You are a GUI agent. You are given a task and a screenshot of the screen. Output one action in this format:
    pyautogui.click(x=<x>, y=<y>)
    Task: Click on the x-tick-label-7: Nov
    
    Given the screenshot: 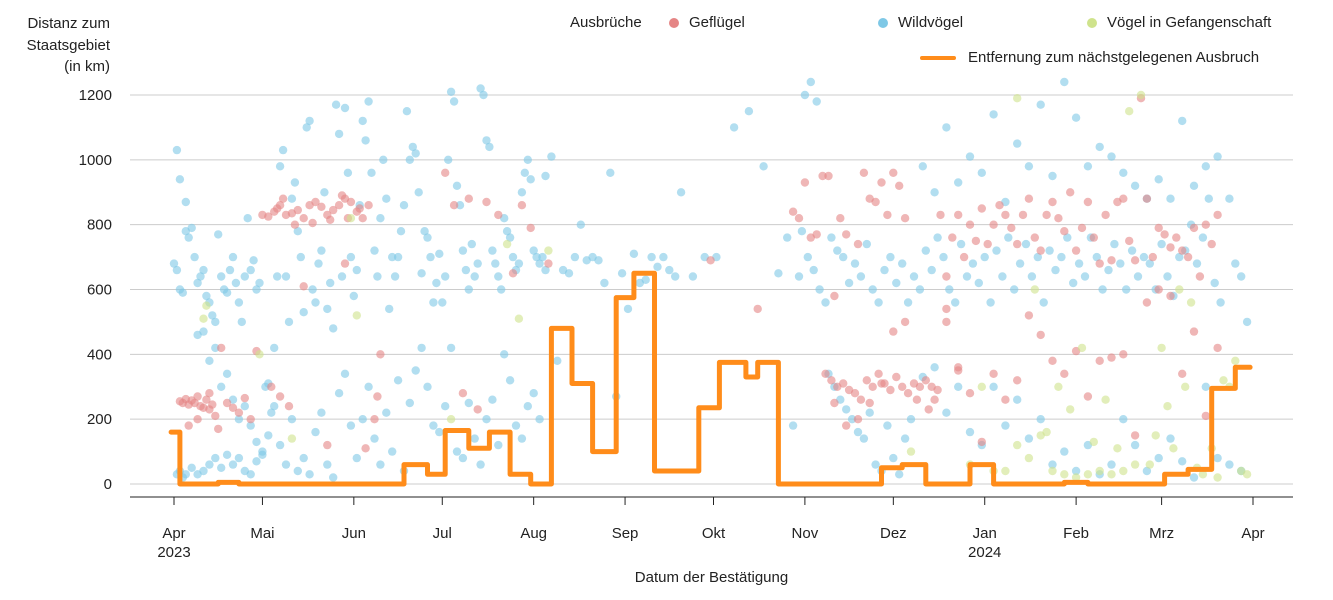 What is the action you would take?
    pyautogui.click(x=805, y=533)
    